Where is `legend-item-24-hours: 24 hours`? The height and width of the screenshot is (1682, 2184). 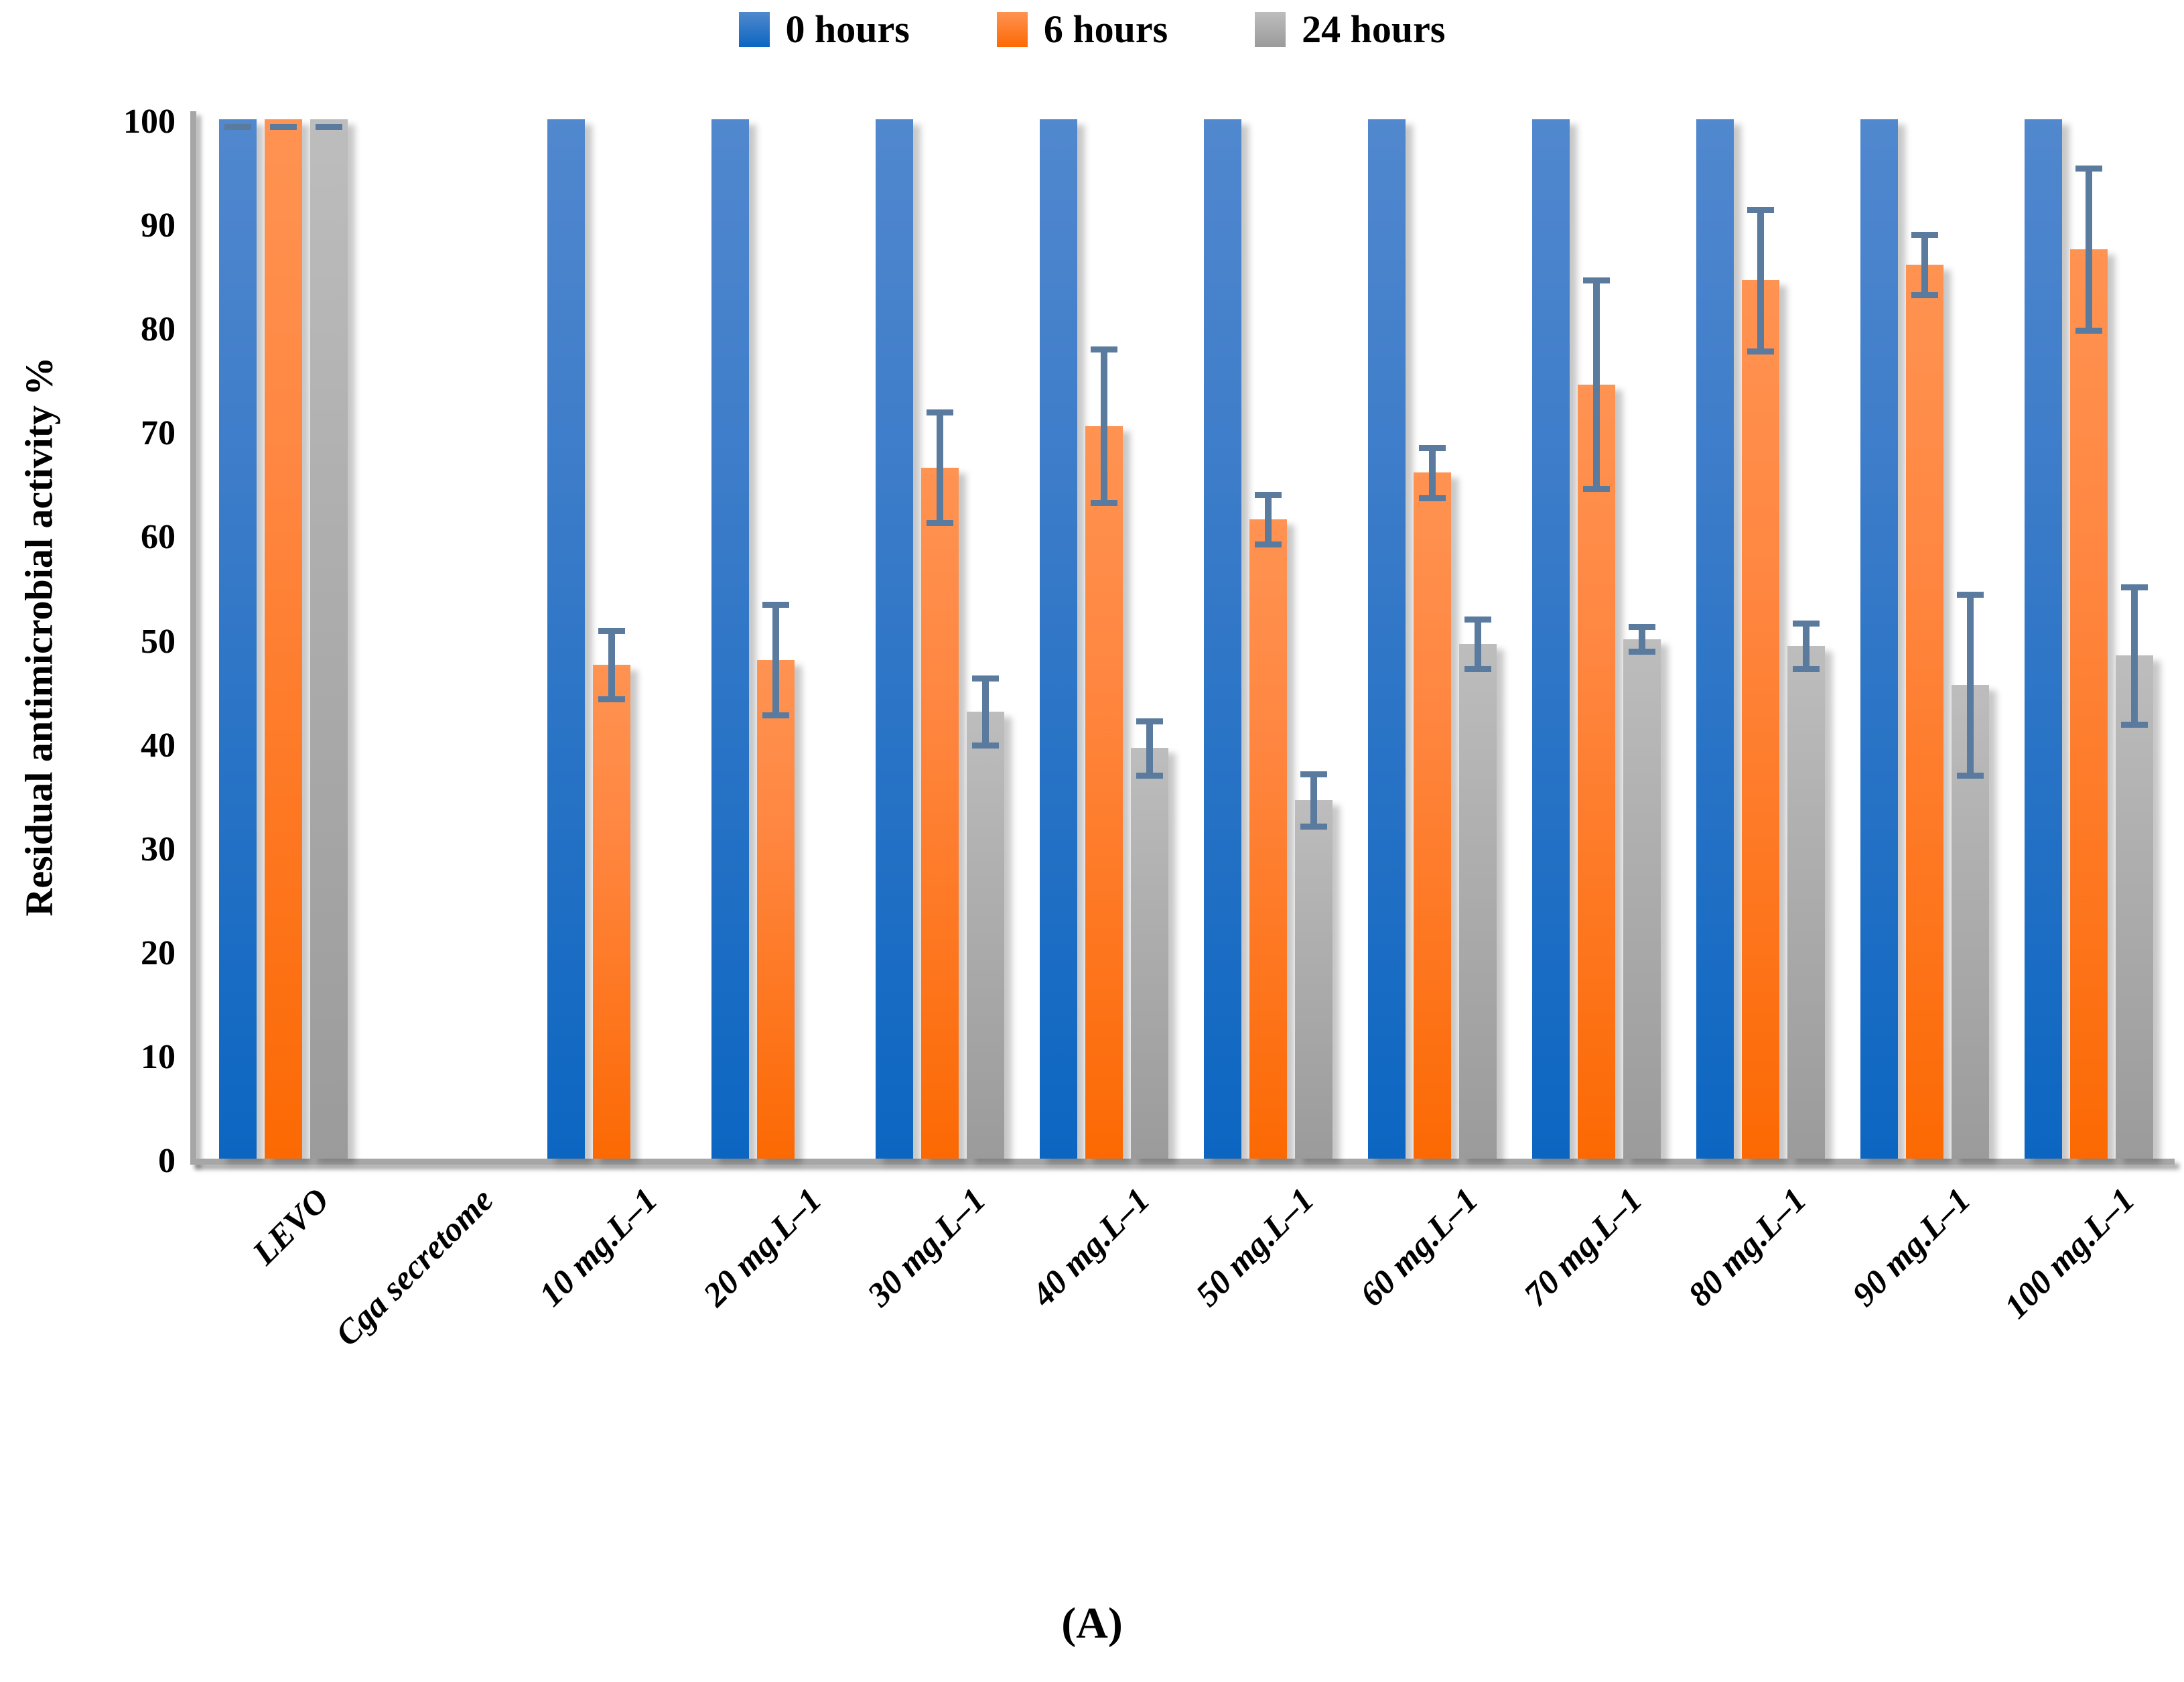 legend-item-24-hours: 24 hours is located at coordinates (1350, 29).